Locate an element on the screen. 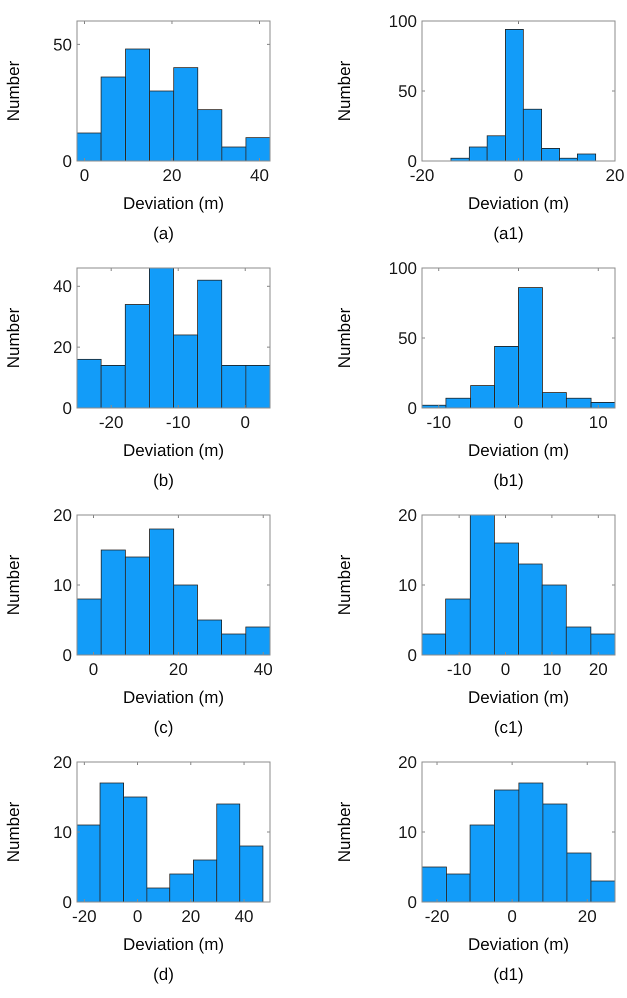 Image resolution: width=627 pixels, height=998 pixels. text: (c) is located at coordinates (164, 727).